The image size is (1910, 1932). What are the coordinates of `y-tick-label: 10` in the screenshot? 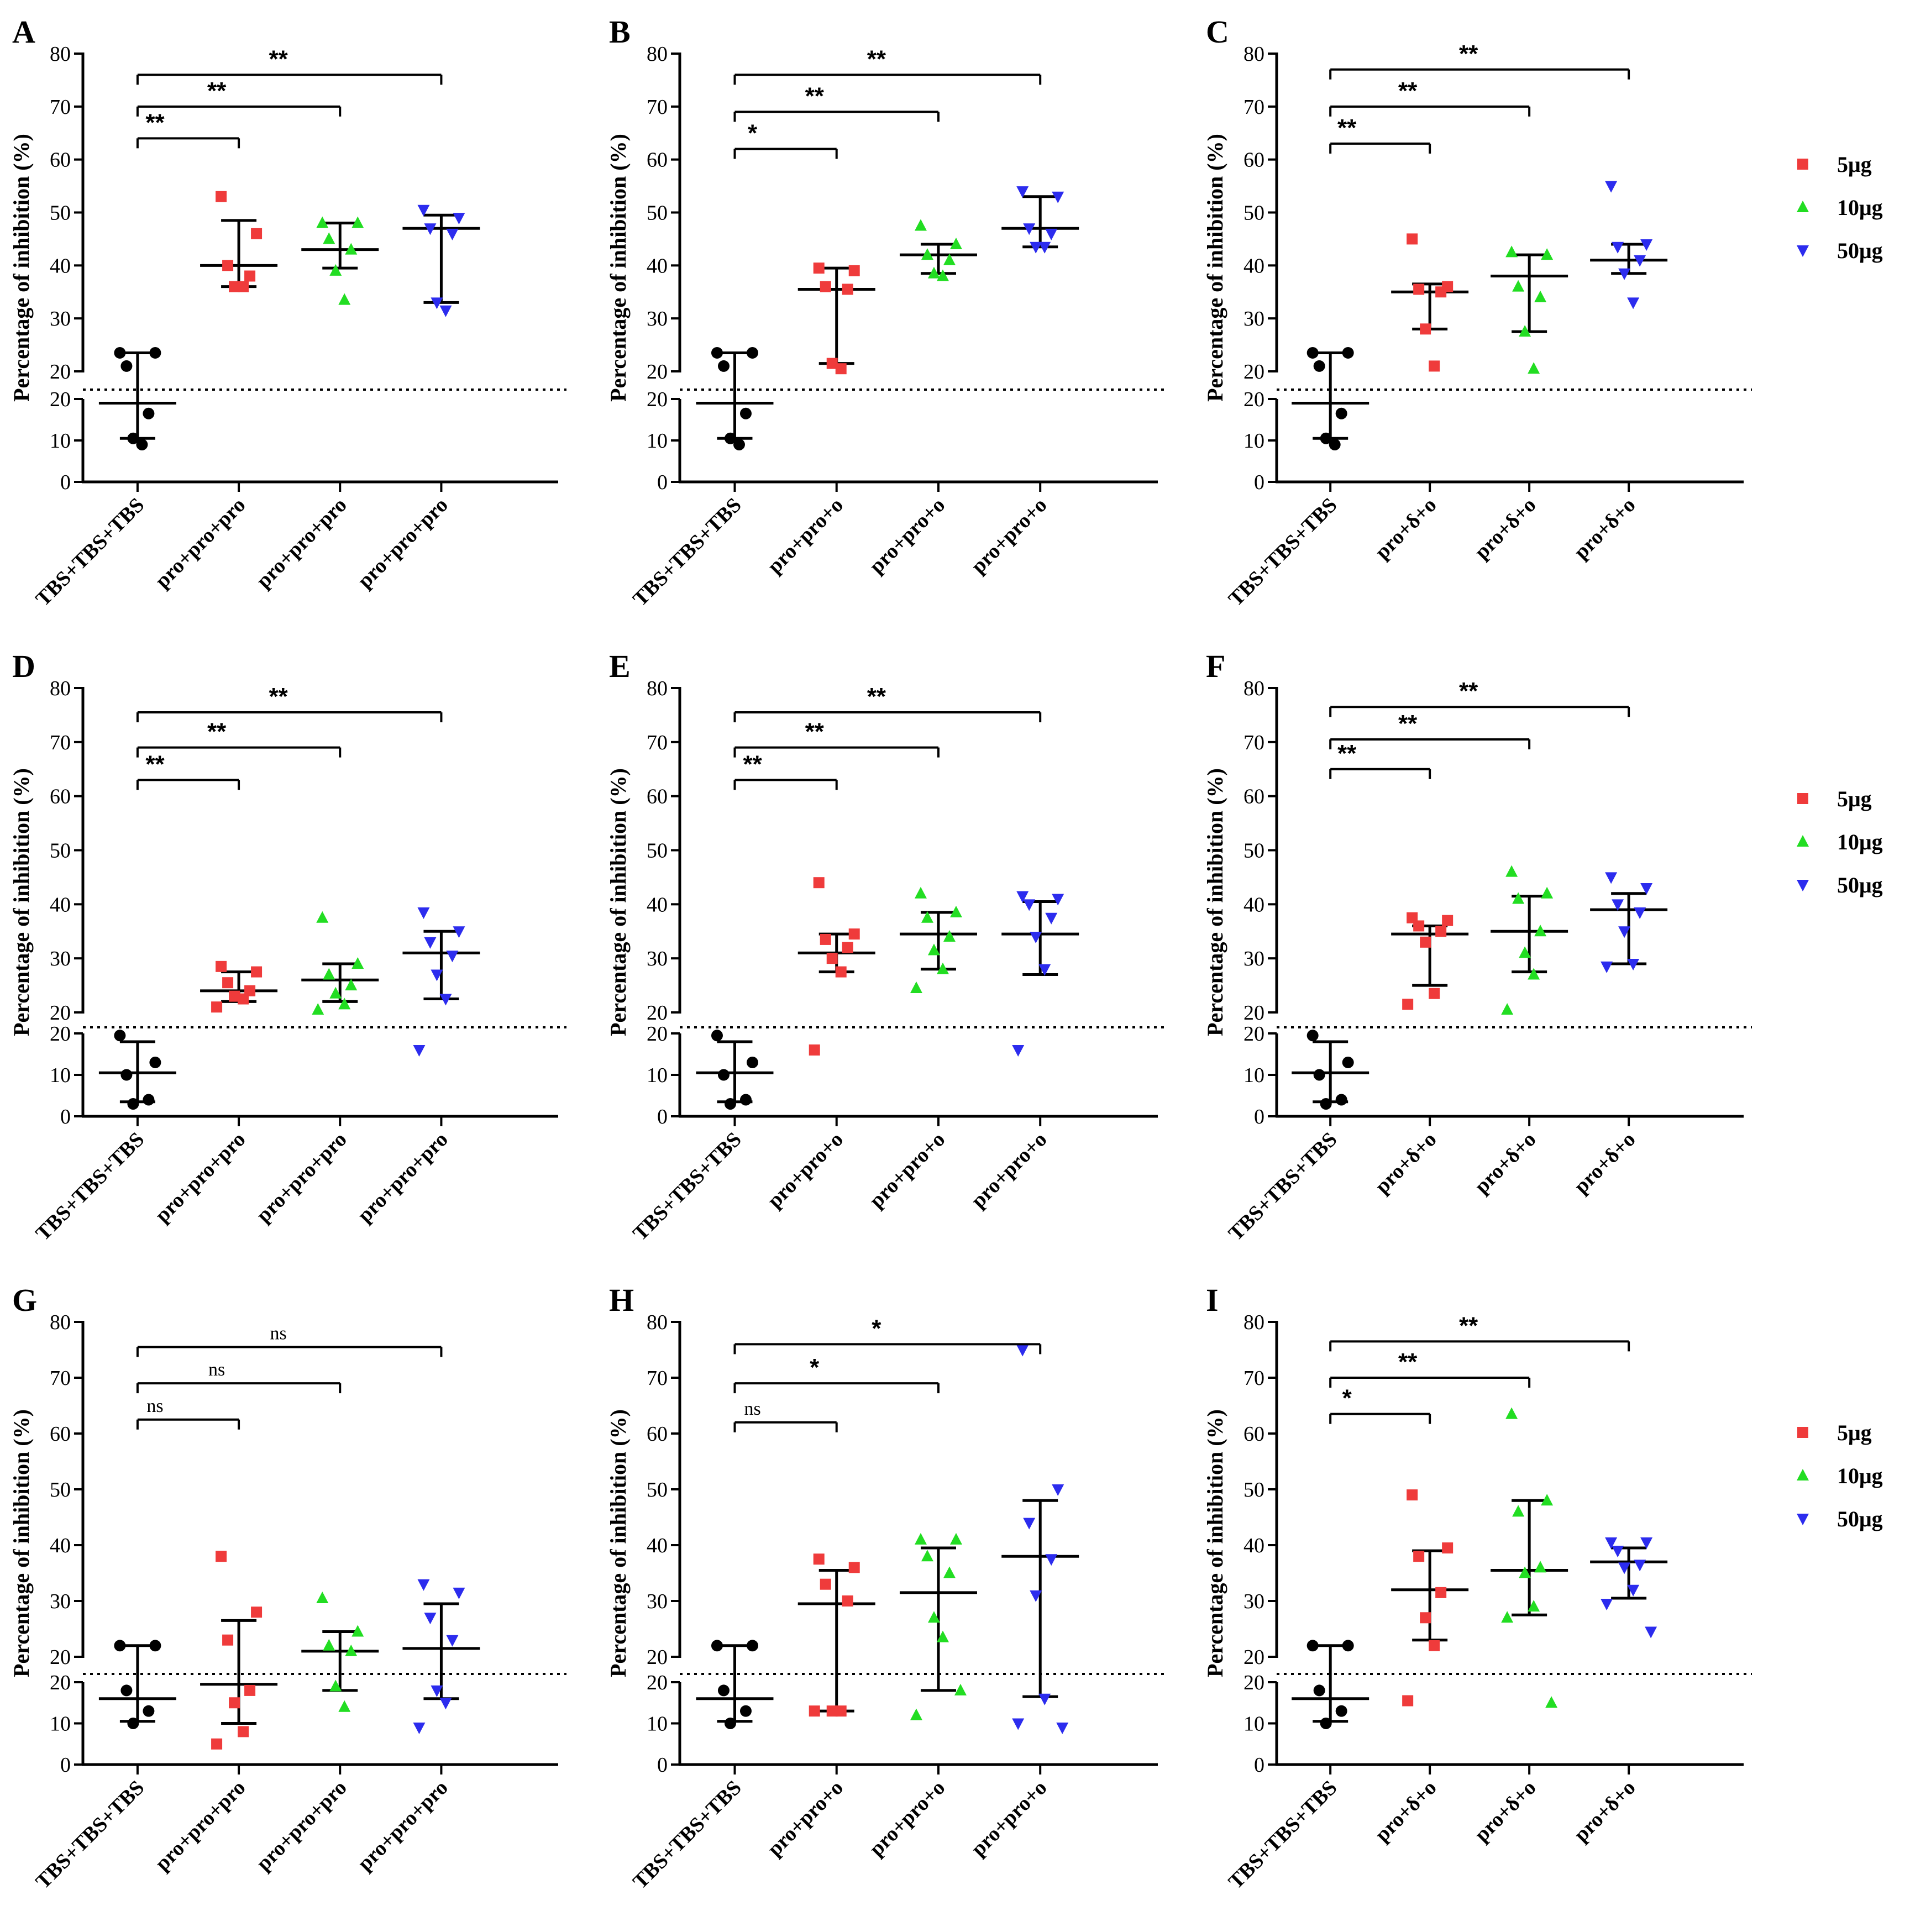 It's located at (61, 1725).